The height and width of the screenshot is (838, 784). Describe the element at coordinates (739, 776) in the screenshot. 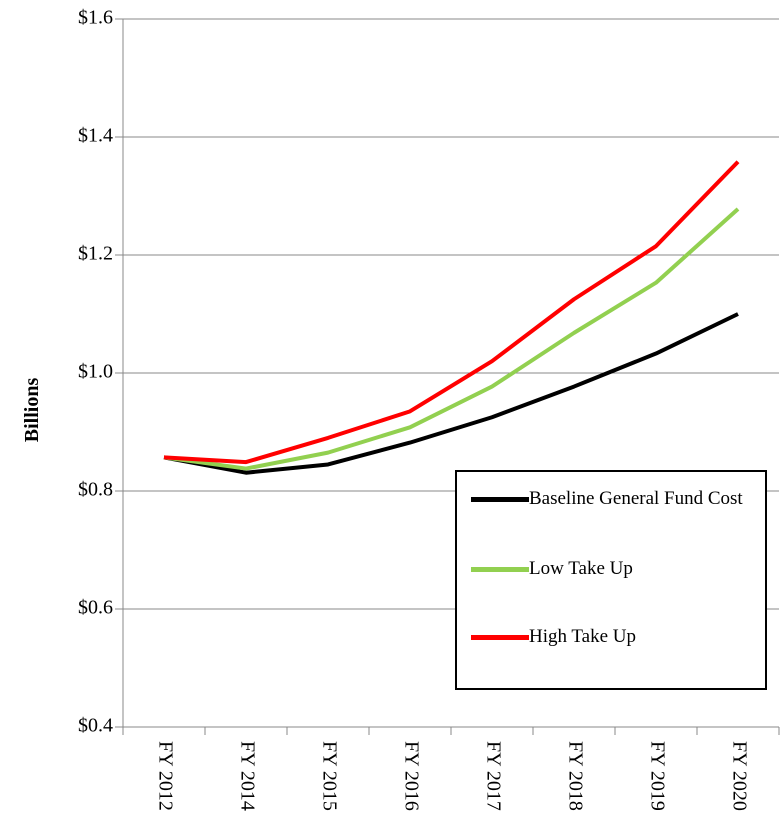

I see `x-tick-label: FY 2020` at that location.